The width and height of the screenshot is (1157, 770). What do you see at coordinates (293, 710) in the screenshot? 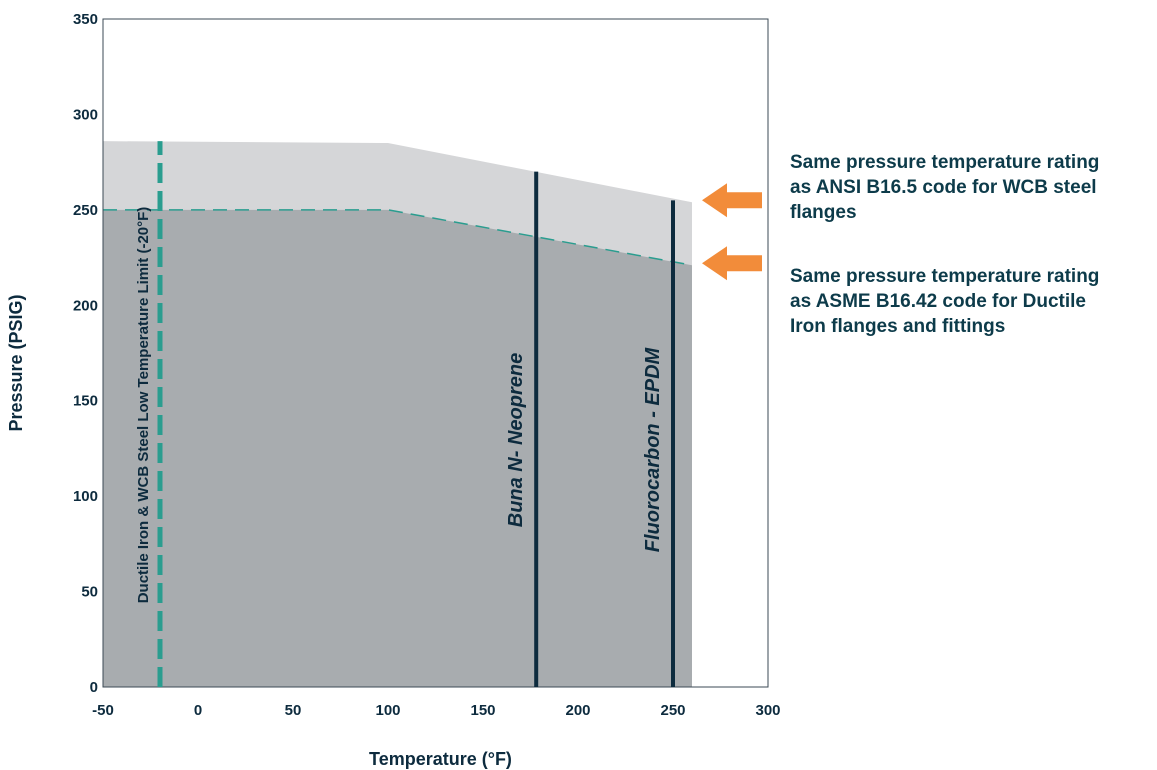
I see `x-tick-label: 50` at bounding box center [293, 710].